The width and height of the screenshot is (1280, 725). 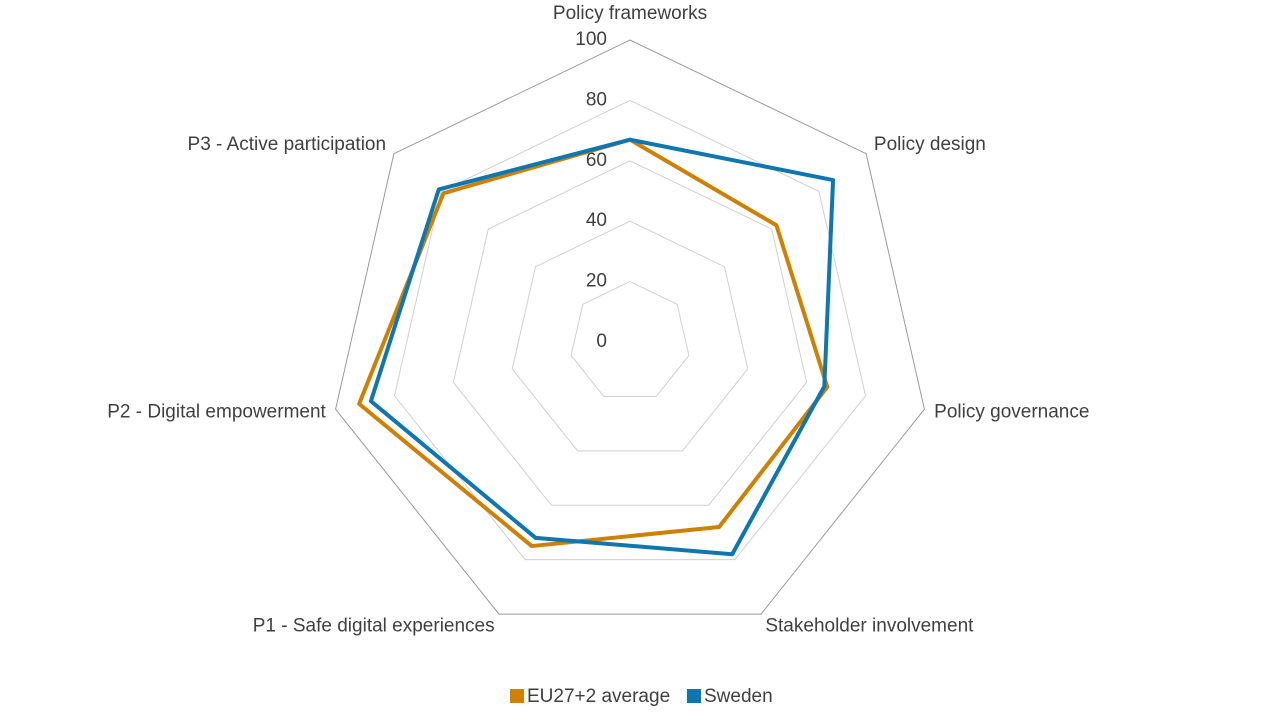 I want to click on axis-label: Policy design, so click(x=930, y=144).